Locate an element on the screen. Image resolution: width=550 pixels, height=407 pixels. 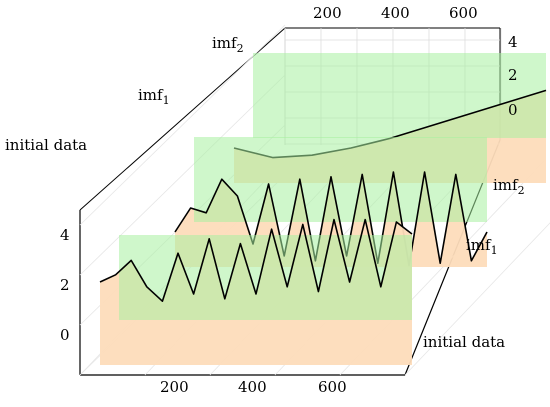
x-tick-label-top-2: 600 is located at coordinates (463, 13).